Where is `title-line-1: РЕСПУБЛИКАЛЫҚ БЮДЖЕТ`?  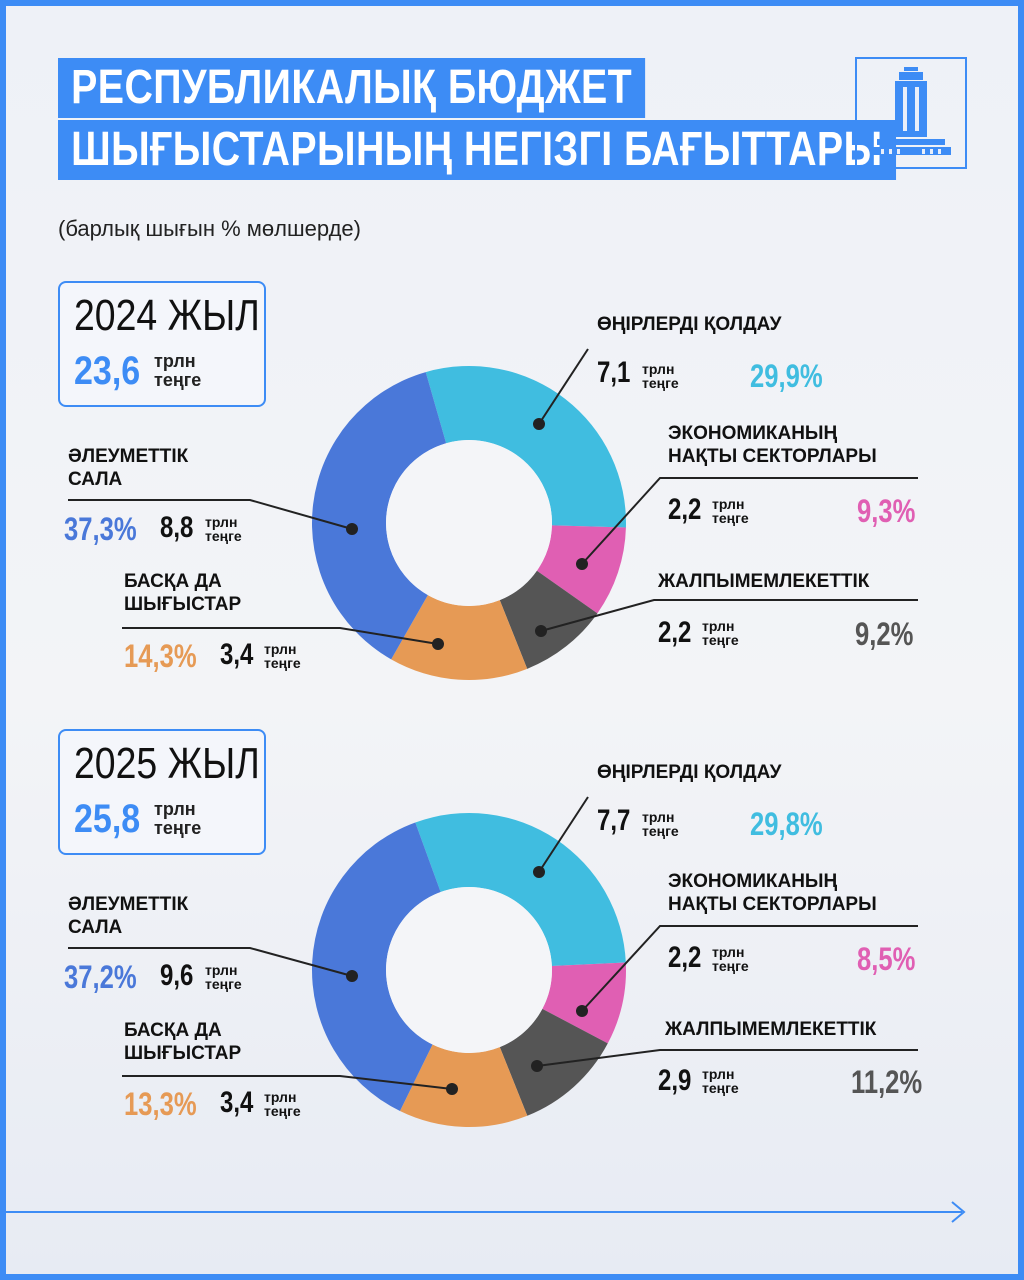 title-line-1: РЕСПУБЛИКАЛЫҚ БЮДЖЕТ is located at coordinates (352, 88).